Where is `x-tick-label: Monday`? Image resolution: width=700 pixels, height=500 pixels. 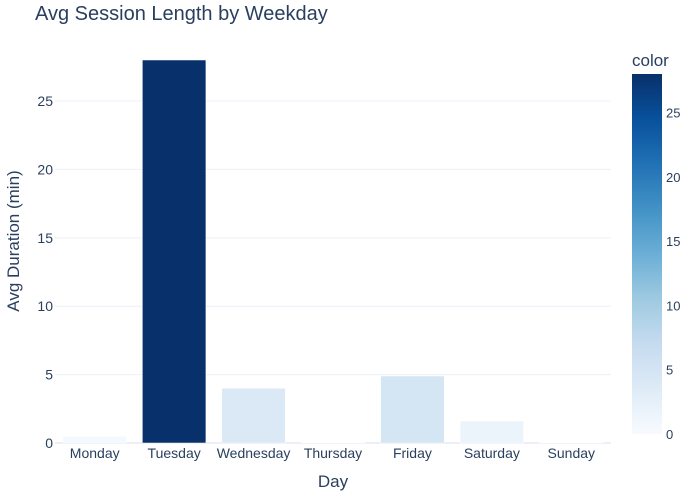 x-tick-label: Monday is located at coordinates (95, 453).